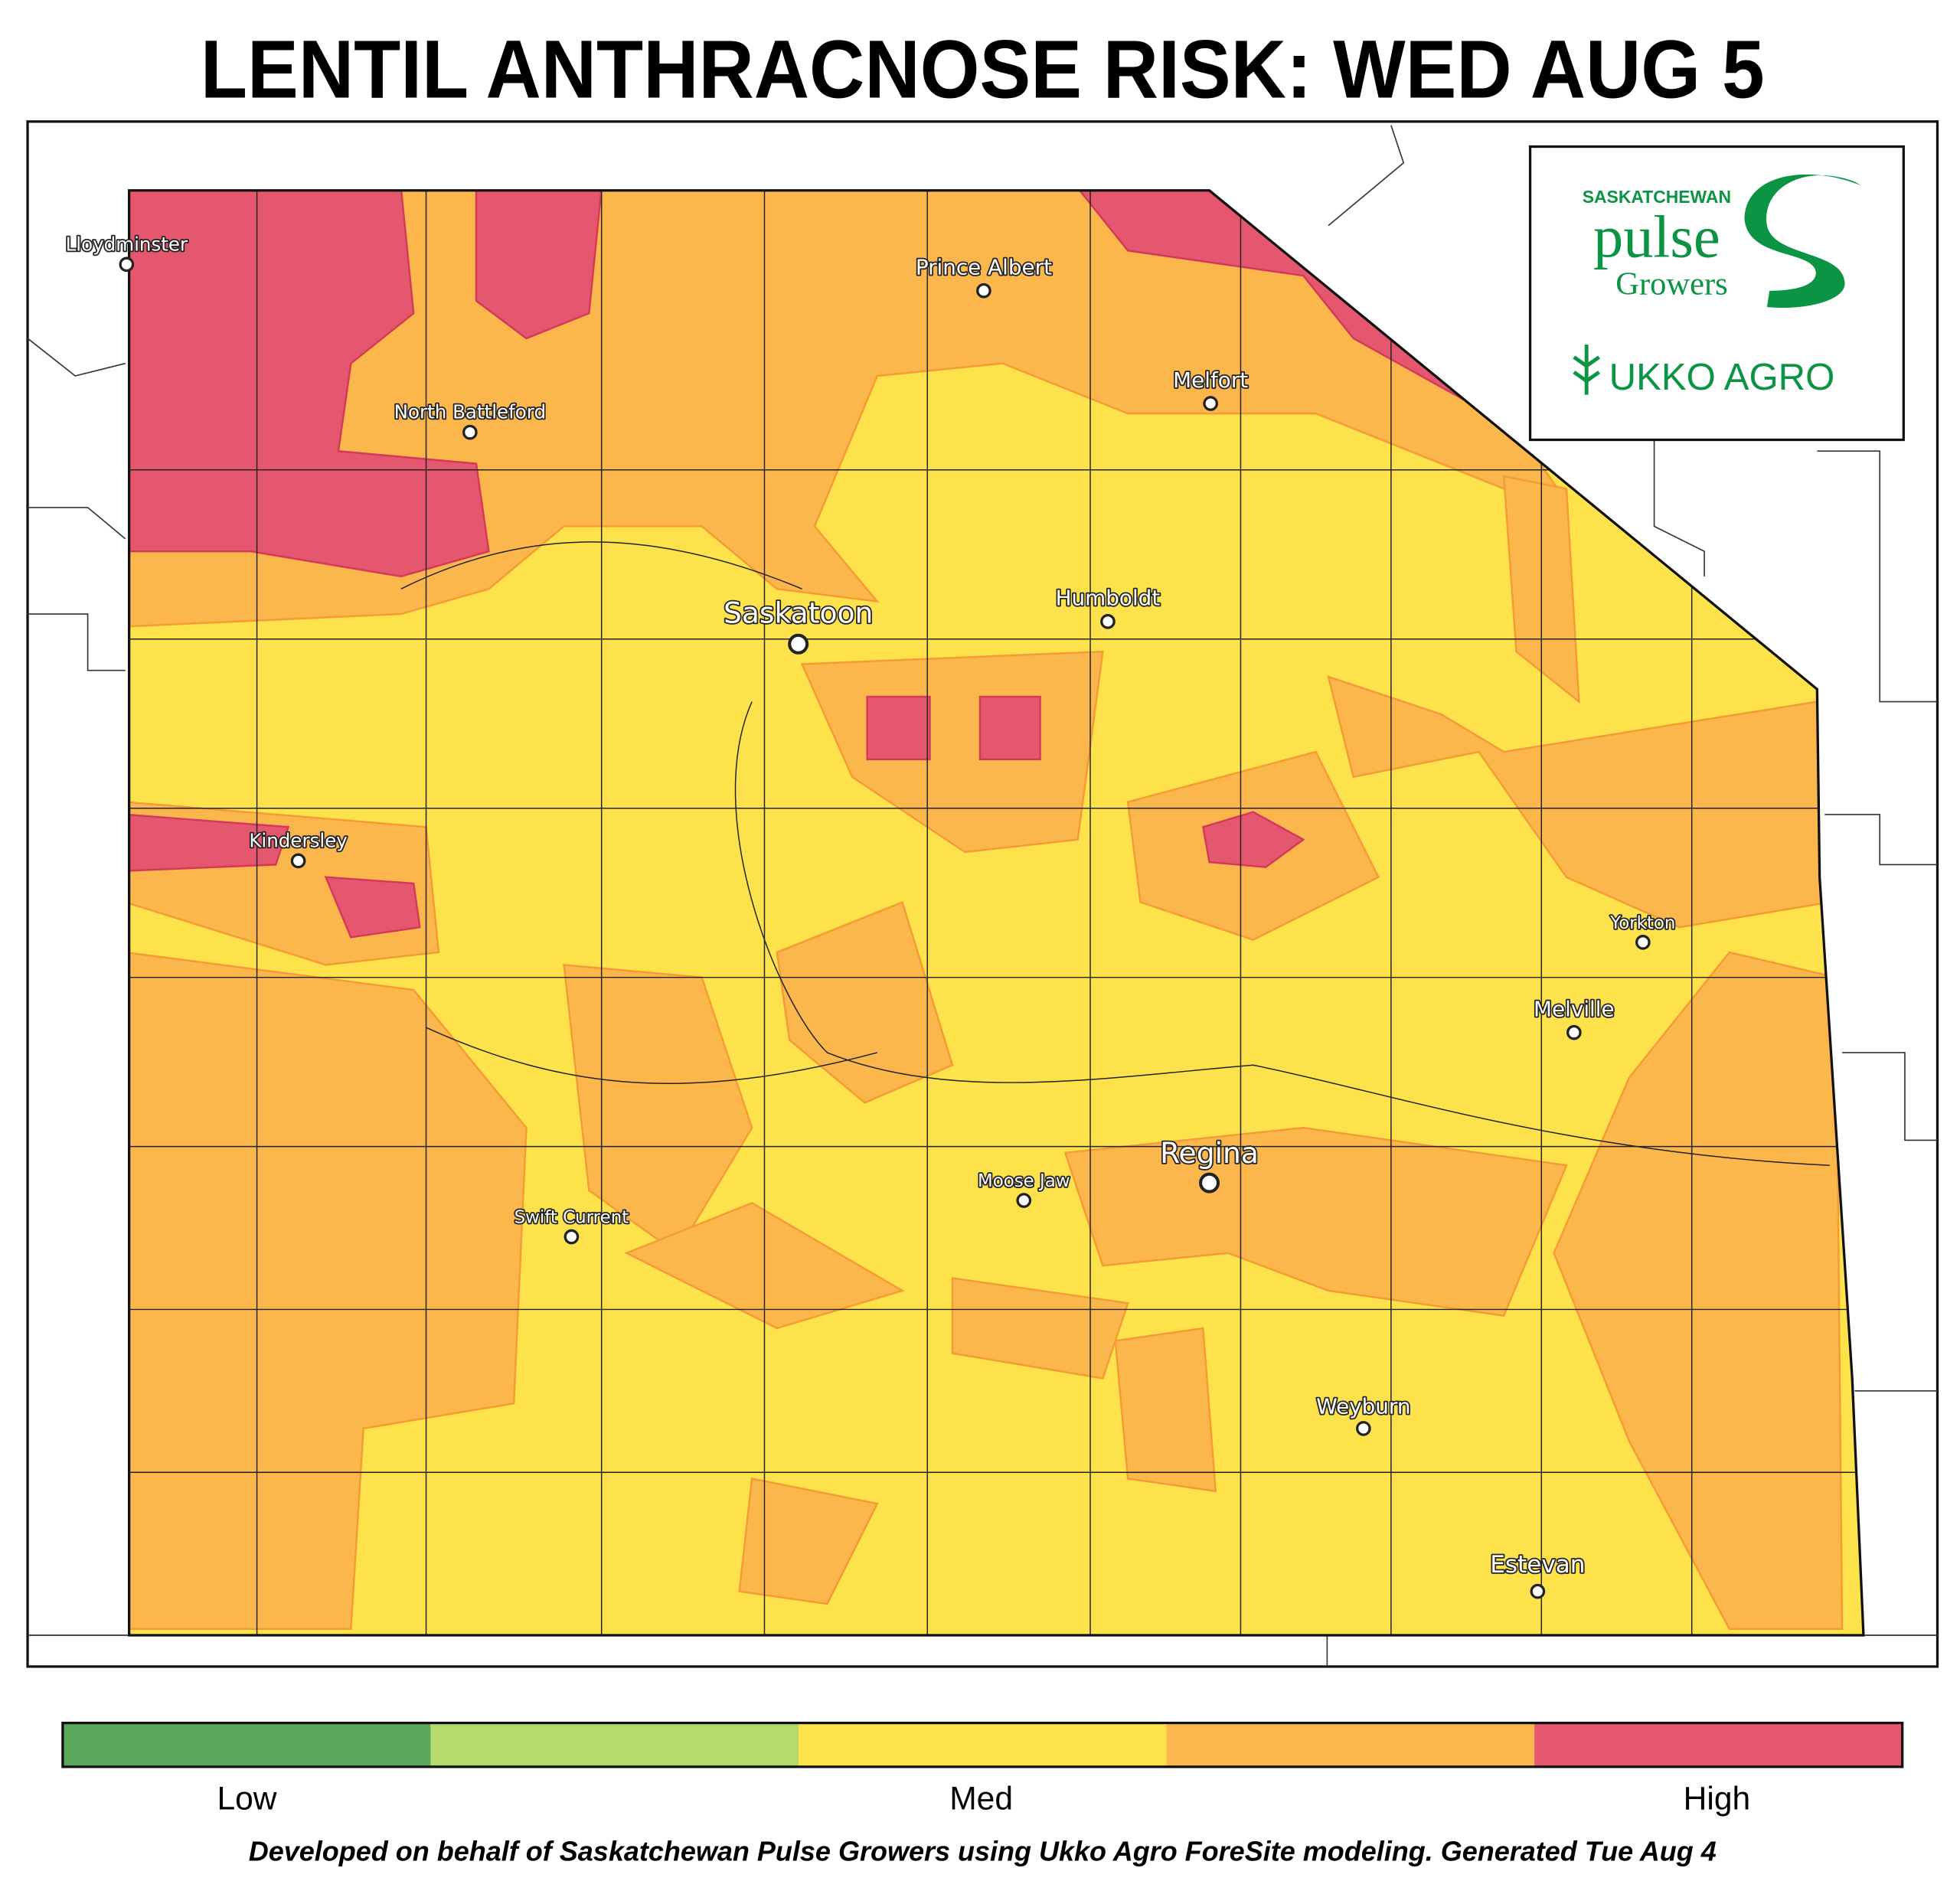 The height and width of the screenshot is (1894, 1960). I want to click on legend-border, so click(982, 1744).